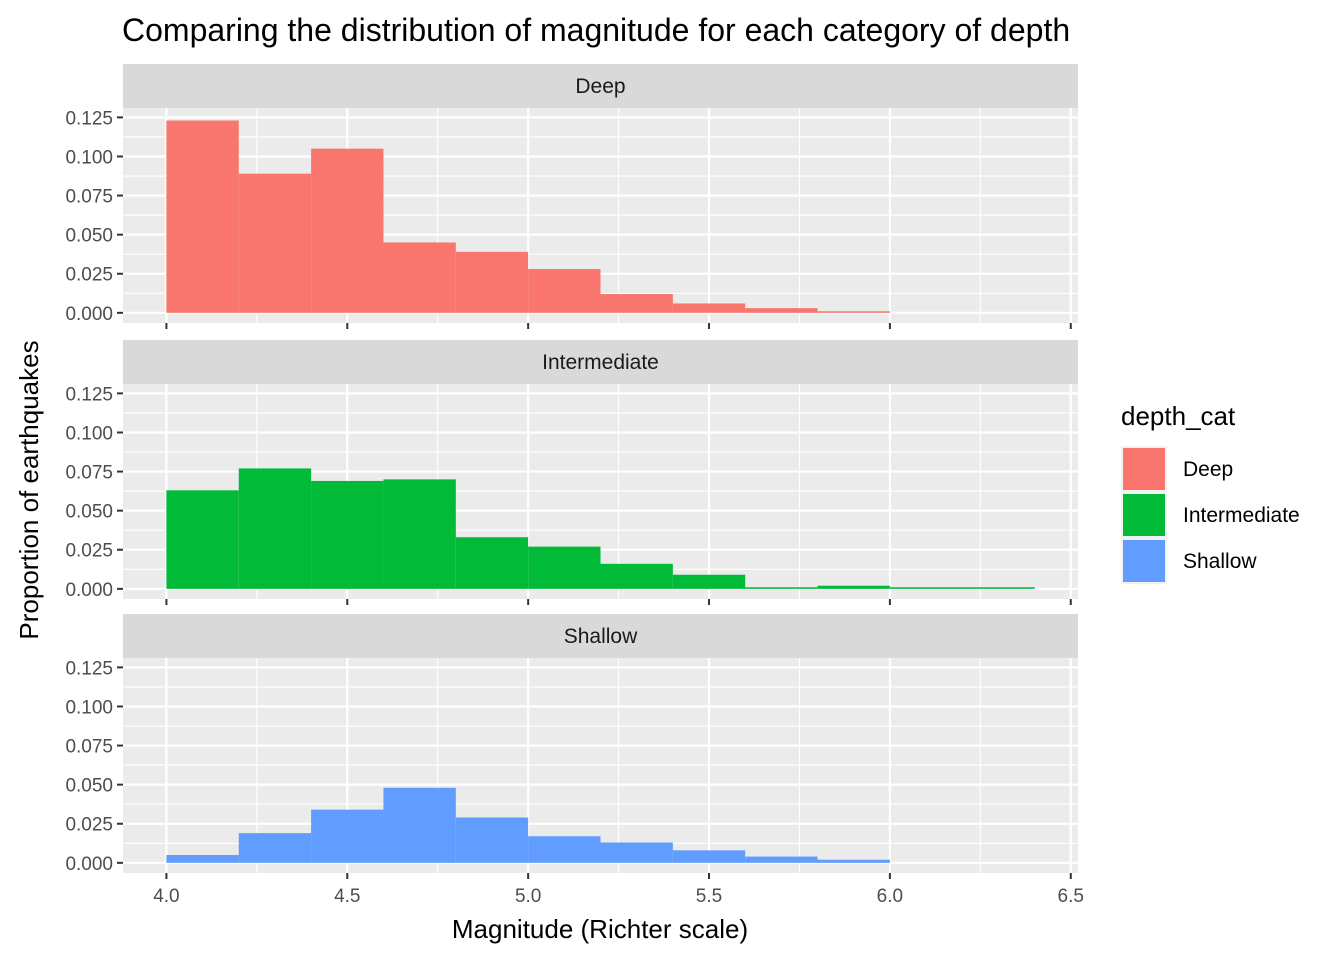 The width and height of the screenshot is (1344, 960). Describe the element at coordinates (166, 896) in the screenshot. I see `x-tick-label: 4.0` at that location.